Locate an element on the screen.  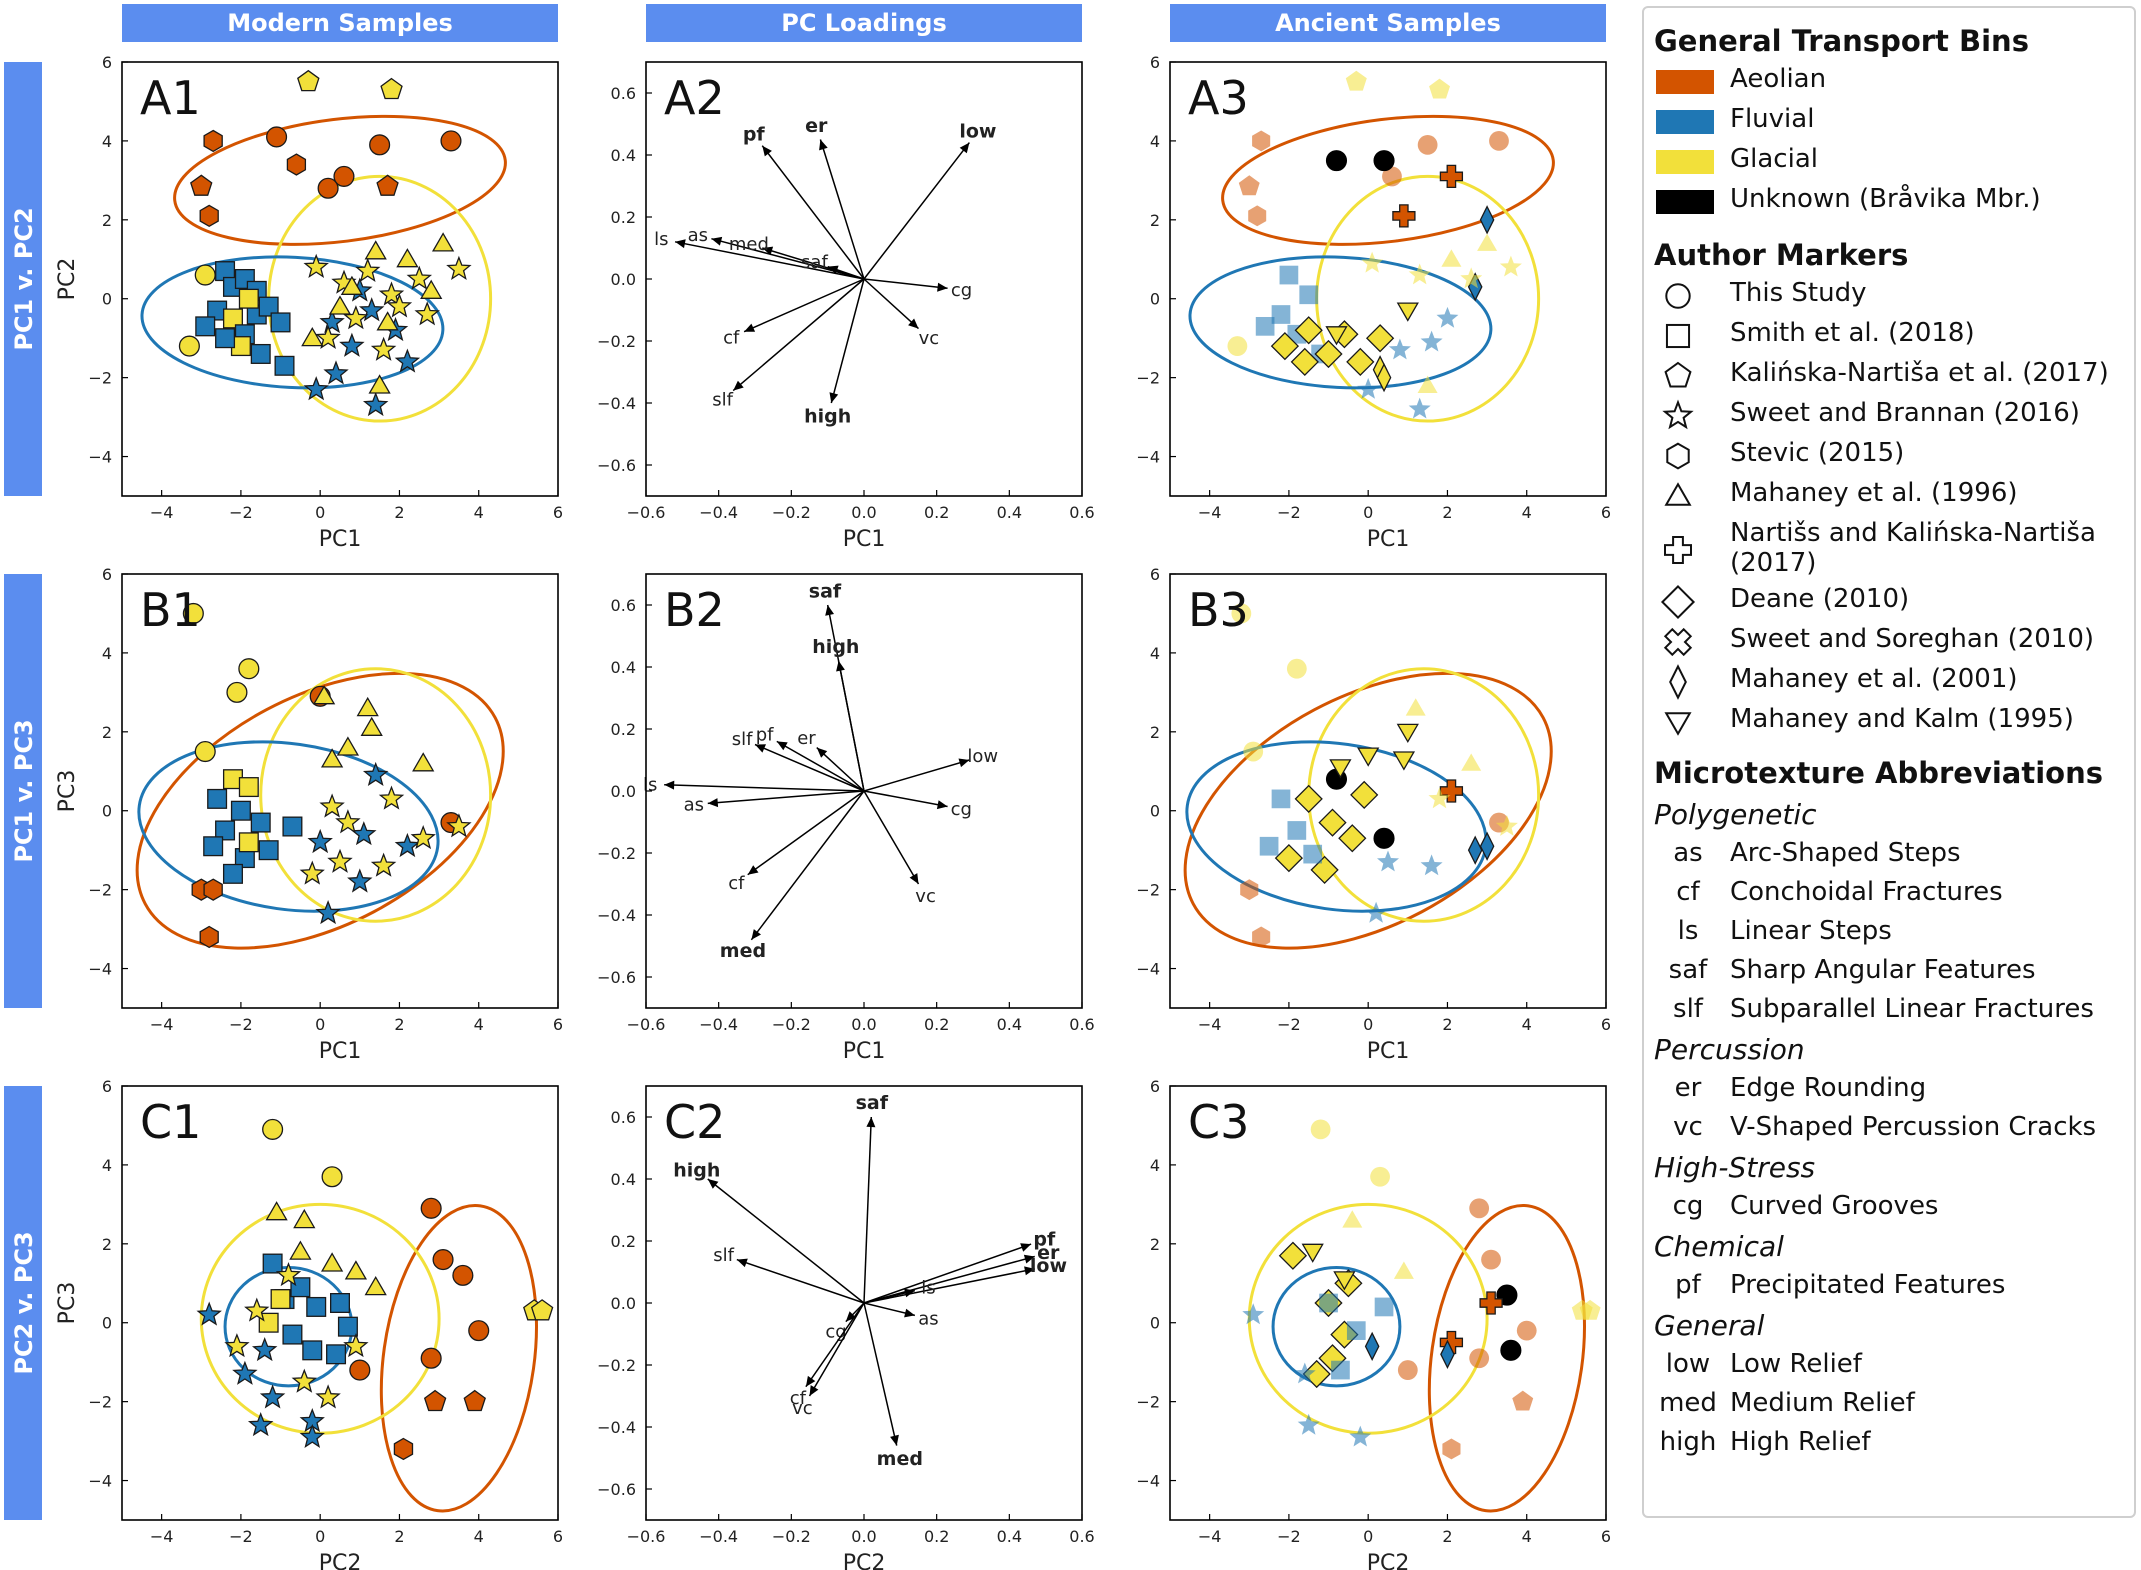
x-tick-label: −4 is located at coordinates (162, 1024).